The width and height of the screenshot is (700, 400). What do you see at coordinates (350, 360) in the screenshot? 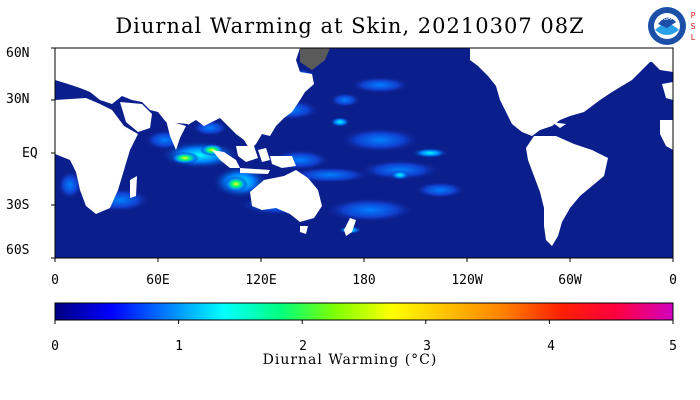
I see `colorbar-title: Diurnal Warming (°C)` at bounding box center [350, 360].